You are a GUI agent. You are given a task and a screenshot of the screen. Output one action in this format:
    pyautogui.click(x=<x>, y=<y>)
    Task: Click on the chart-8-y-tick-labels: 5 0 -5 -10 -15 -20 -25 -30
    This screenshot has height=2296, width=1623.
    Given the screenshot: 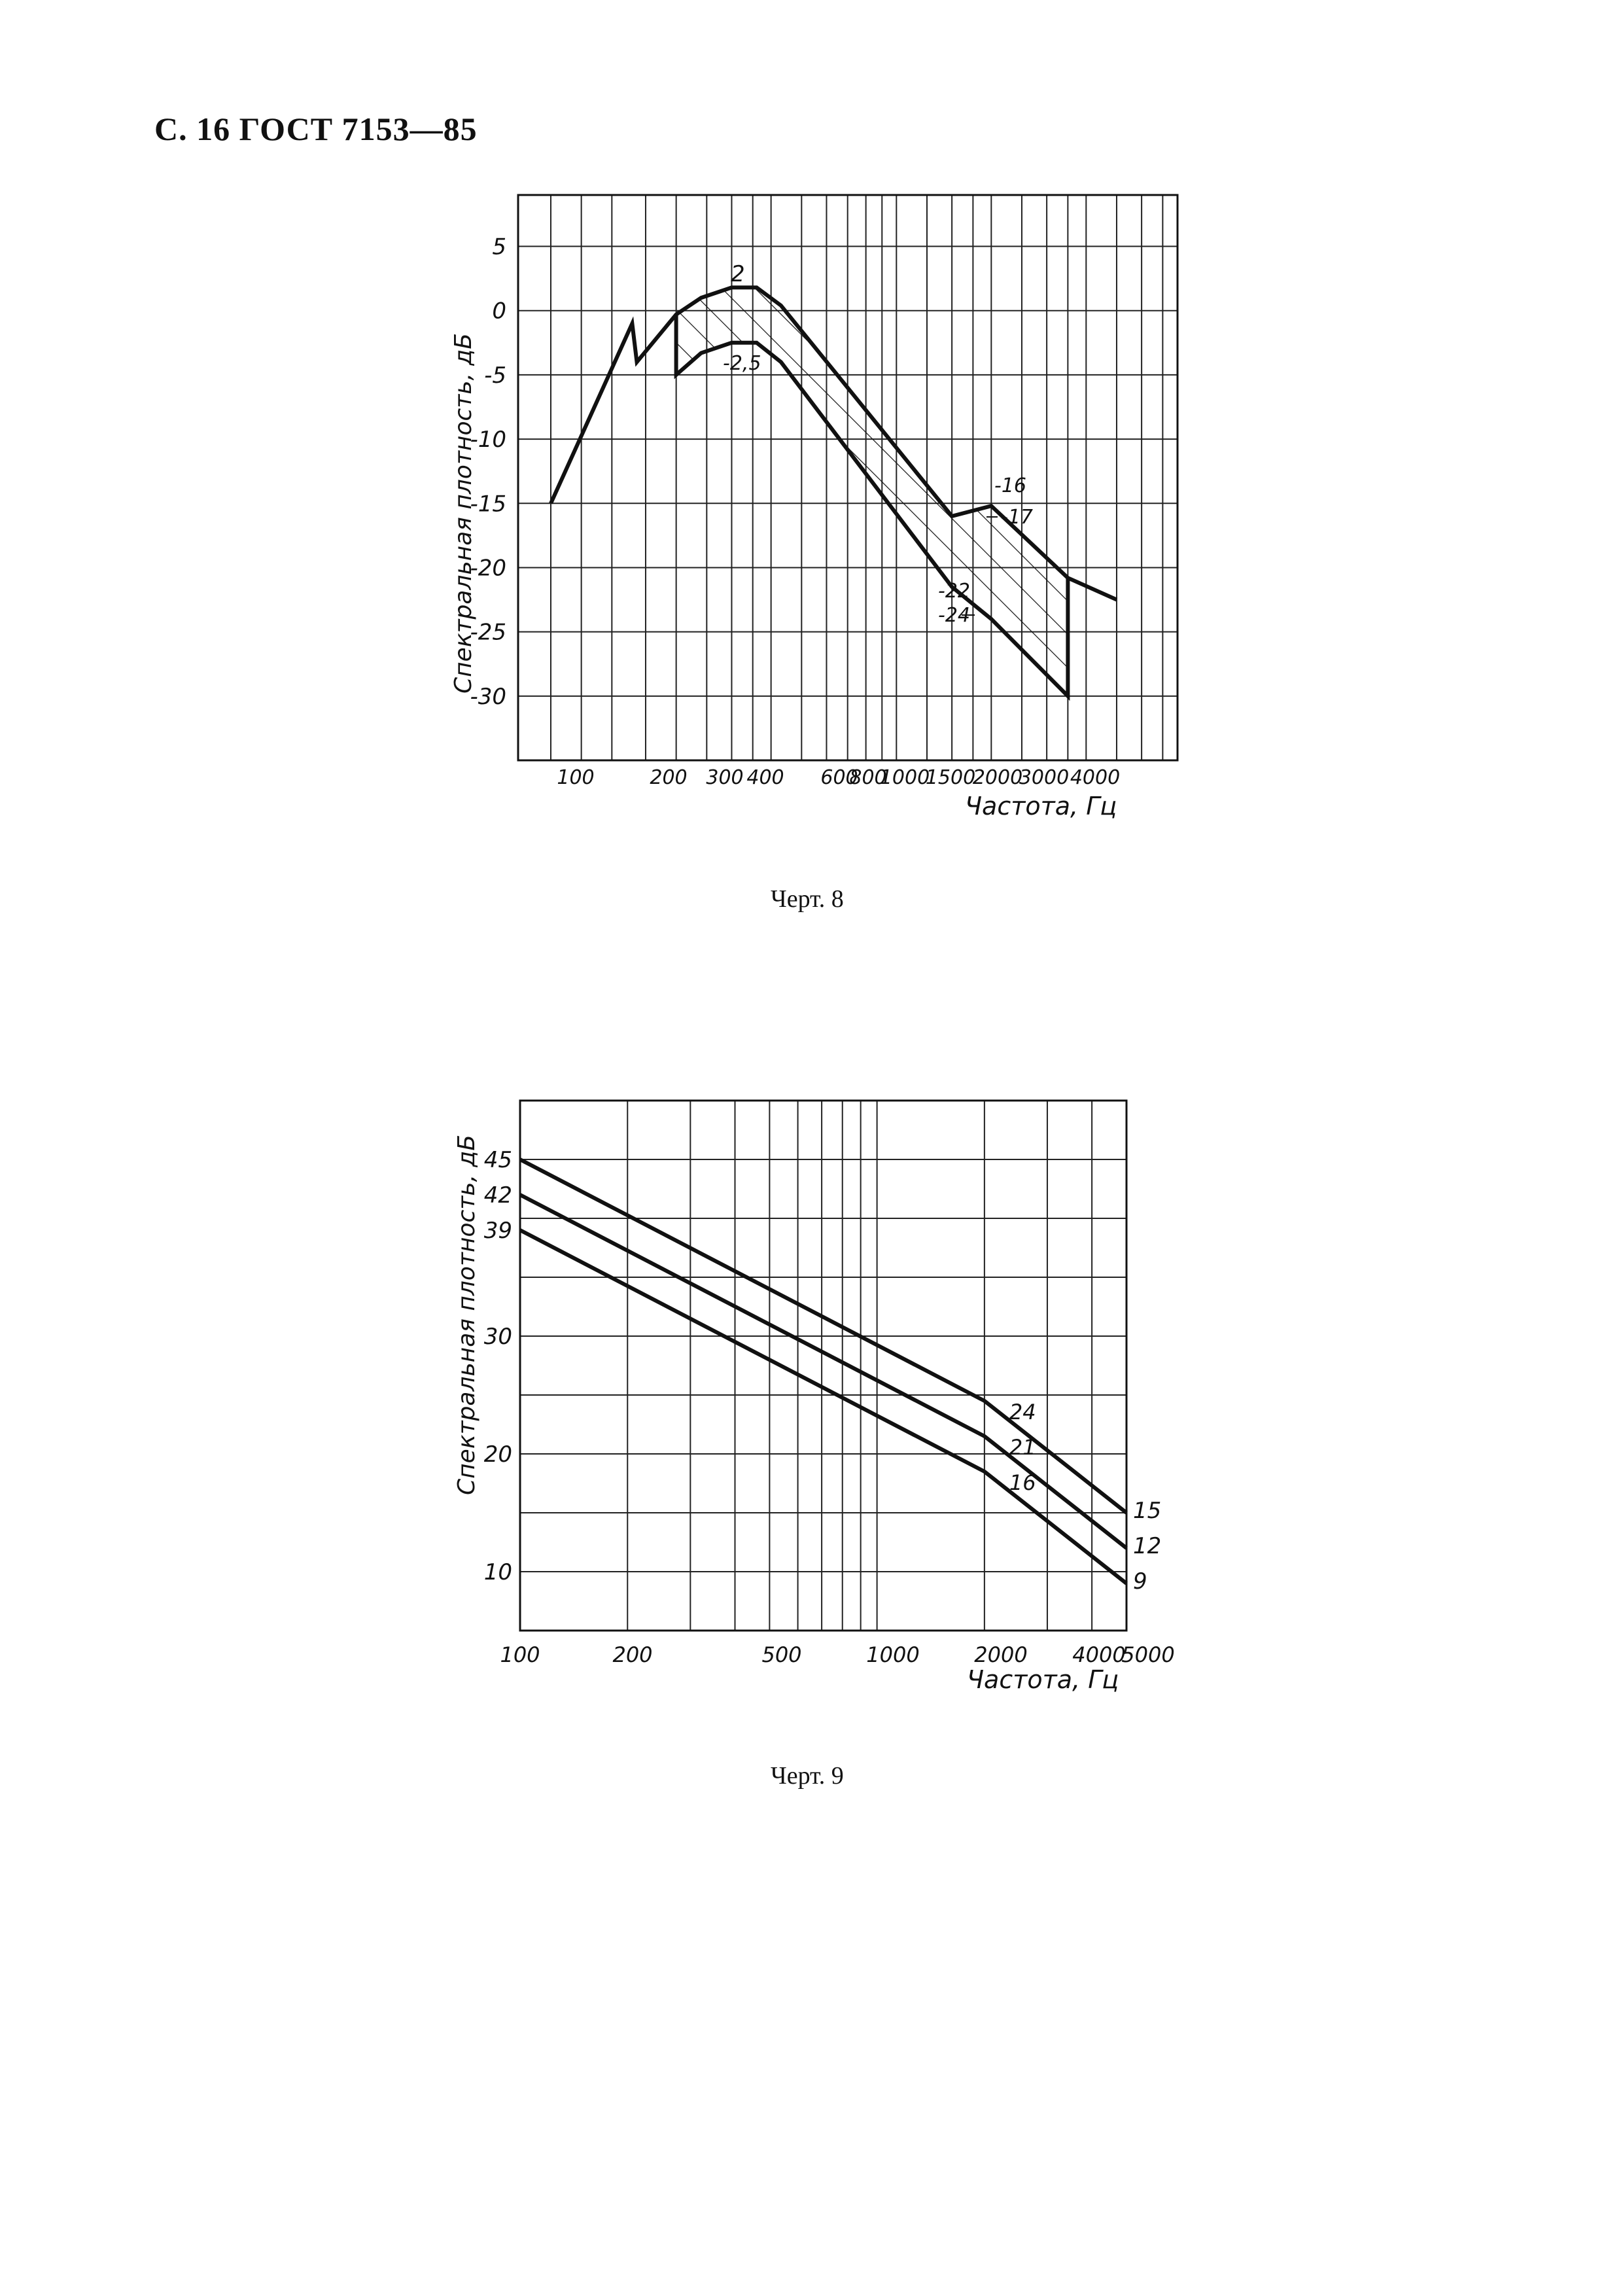 What is the action you would take?
    pyautogui.click(x=488, y=472)
    